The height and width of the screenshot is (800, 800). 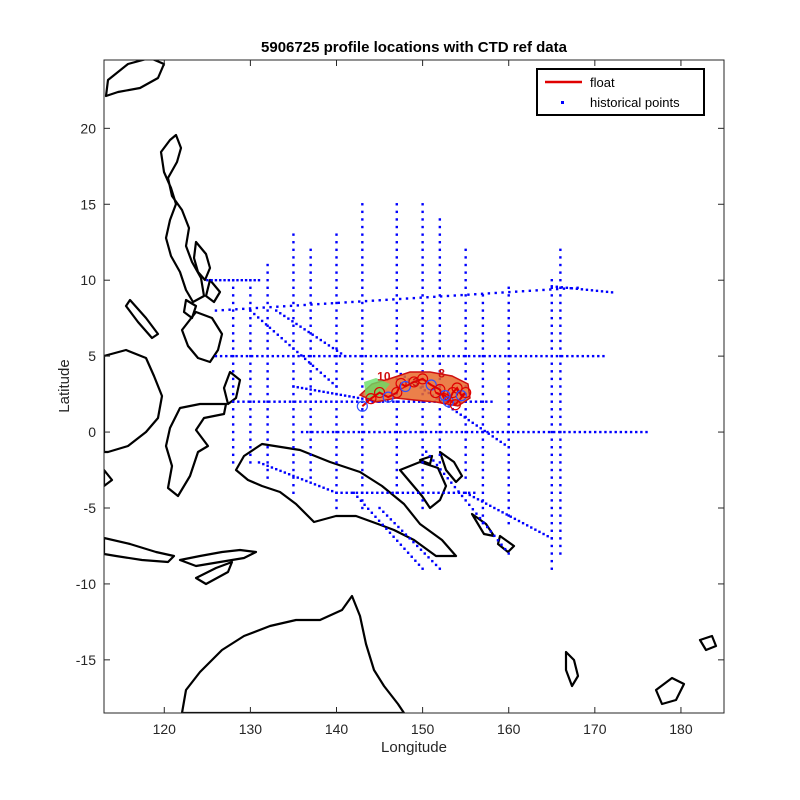 What do you see at coordinates (441, 373) in the screenshot?
I see `profile-number-label: 8` at bounding box center [441, 373].